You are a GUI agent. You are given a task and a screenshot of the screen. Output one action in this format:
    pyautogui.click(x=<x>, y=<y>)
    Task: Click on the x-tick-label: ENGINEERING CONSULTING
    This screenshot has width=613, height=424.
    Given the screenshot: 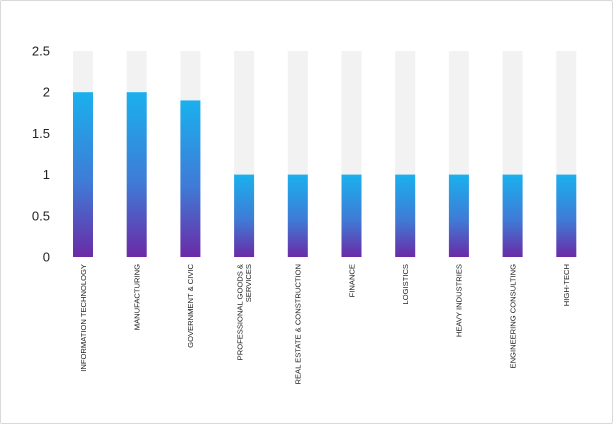 What is the action you would take?
    pyautogui.click(x=512, y=316)
    